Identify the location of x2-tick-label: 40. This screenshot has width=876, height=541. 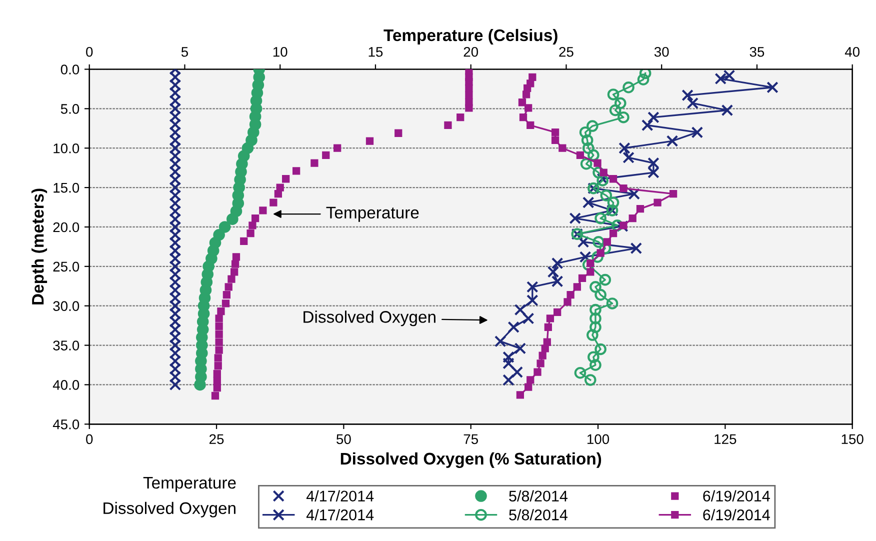
(852, 51).